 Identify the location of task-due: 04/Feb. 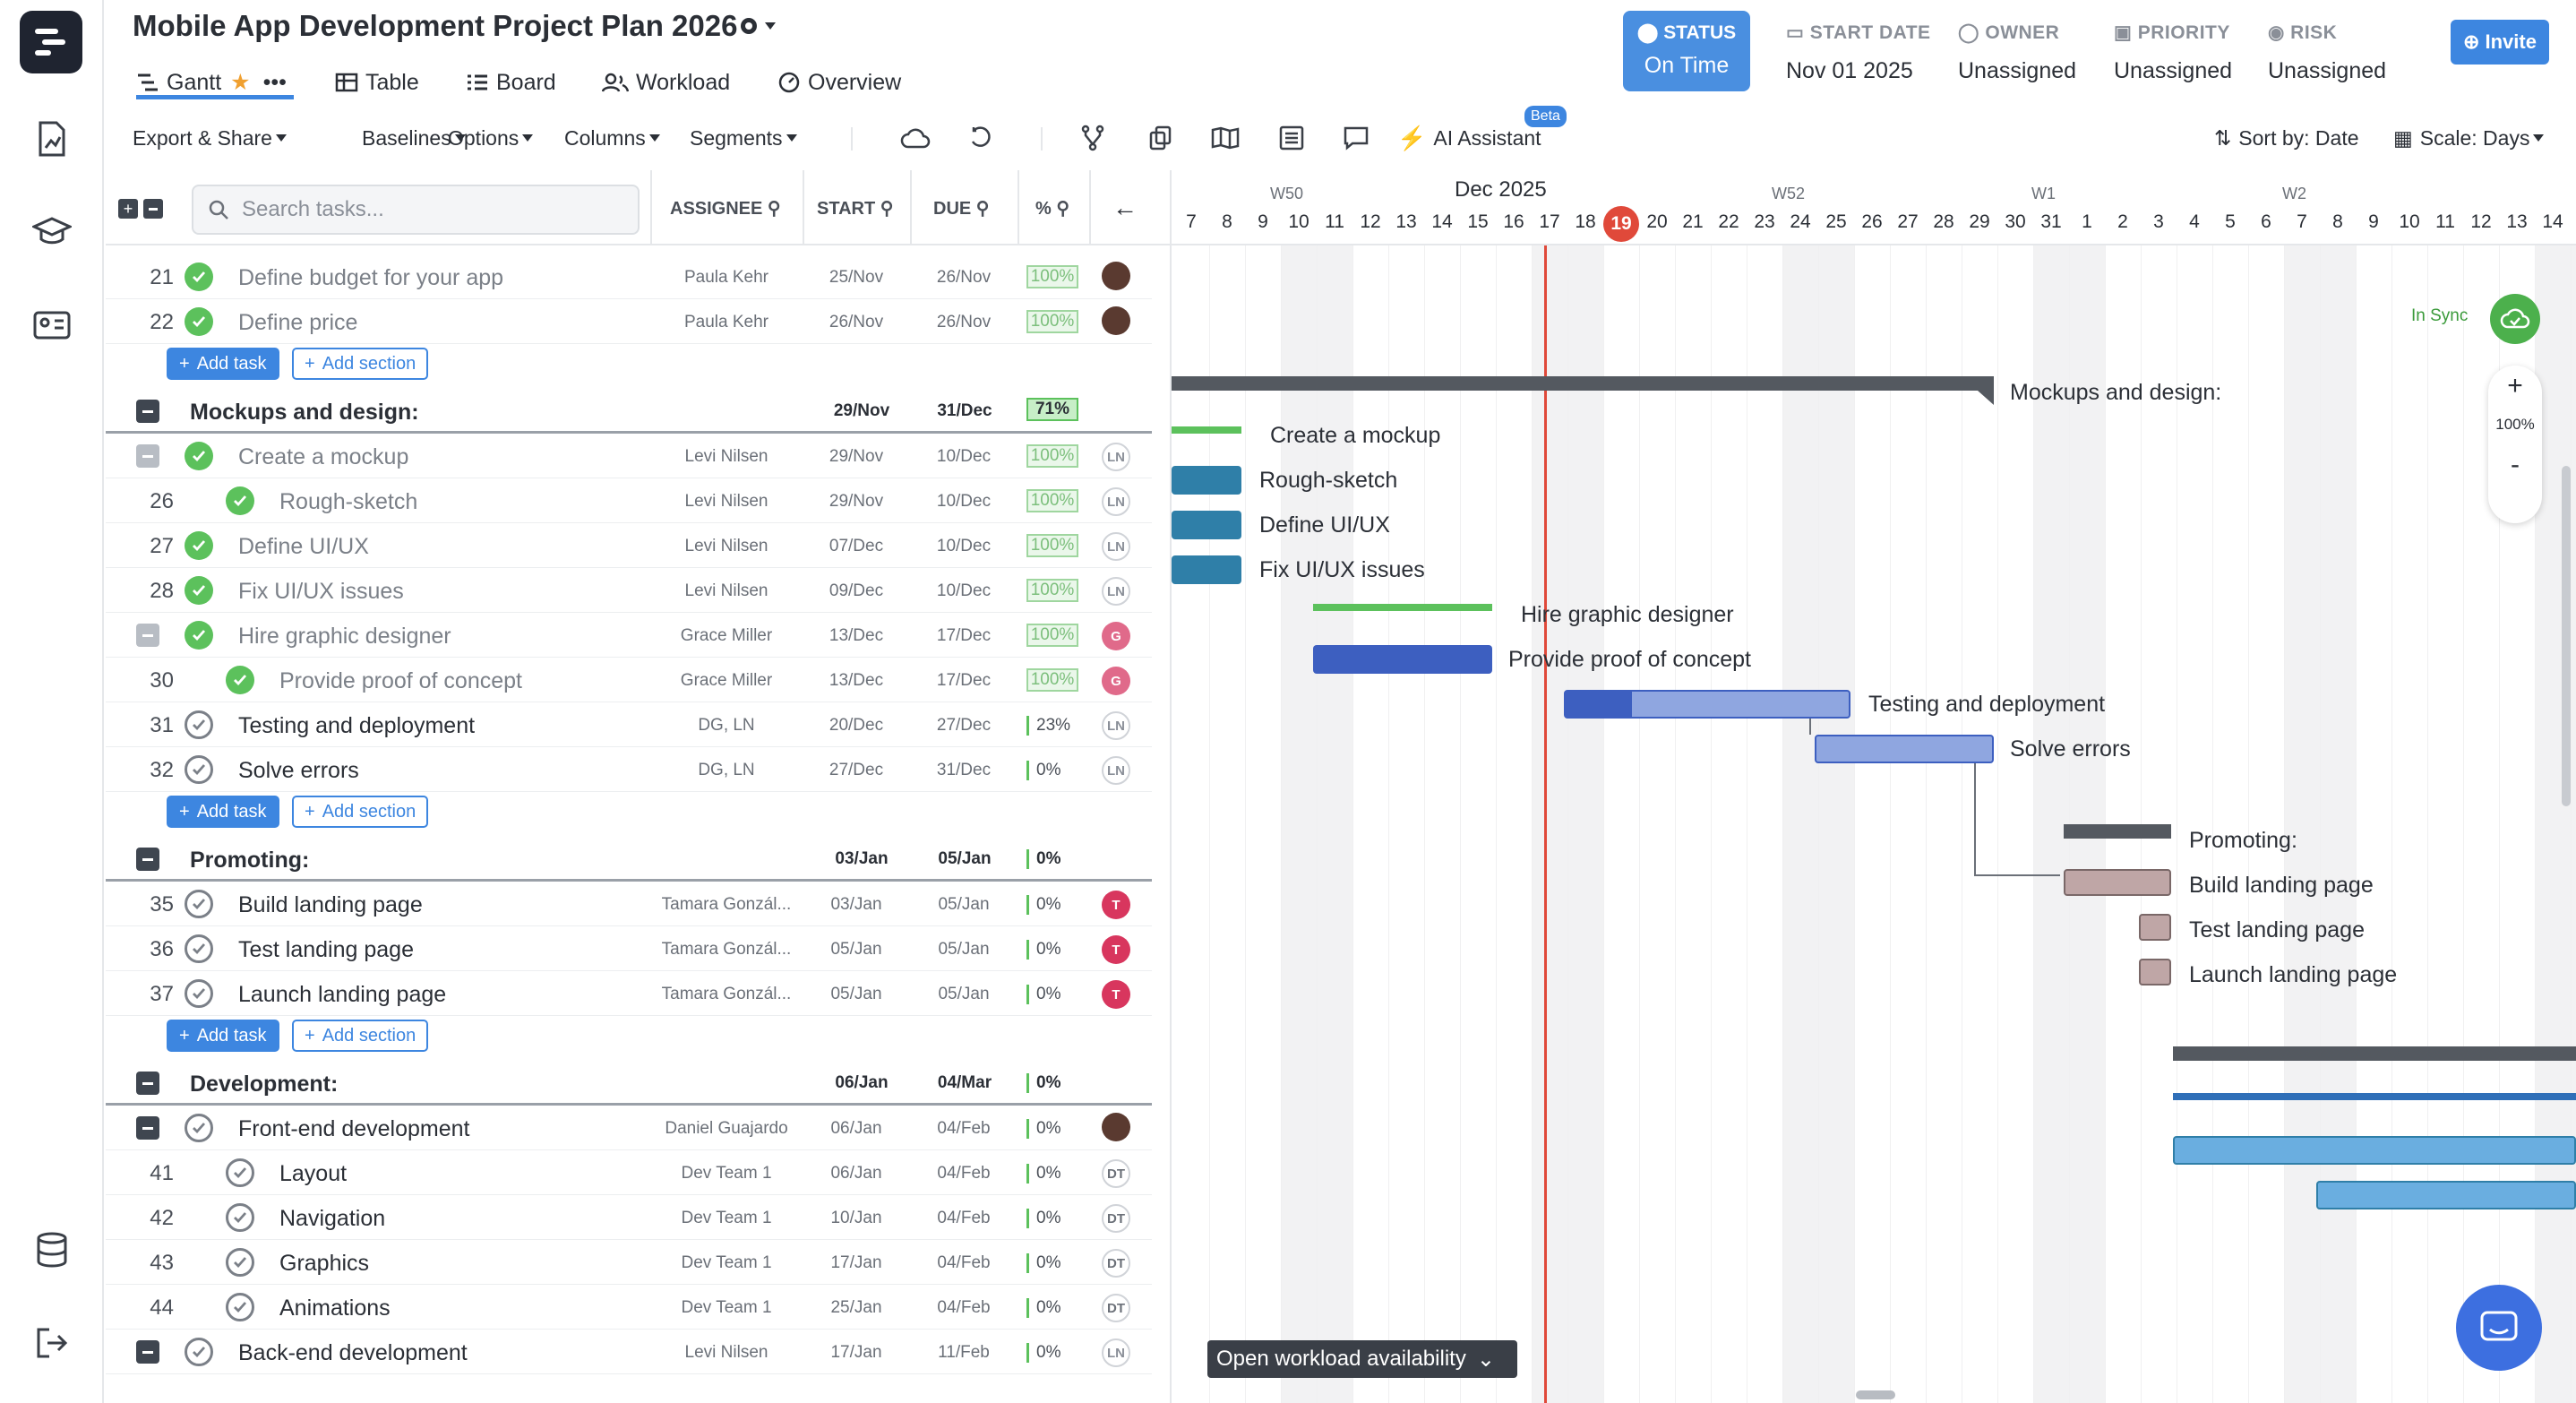
(964, 1128).